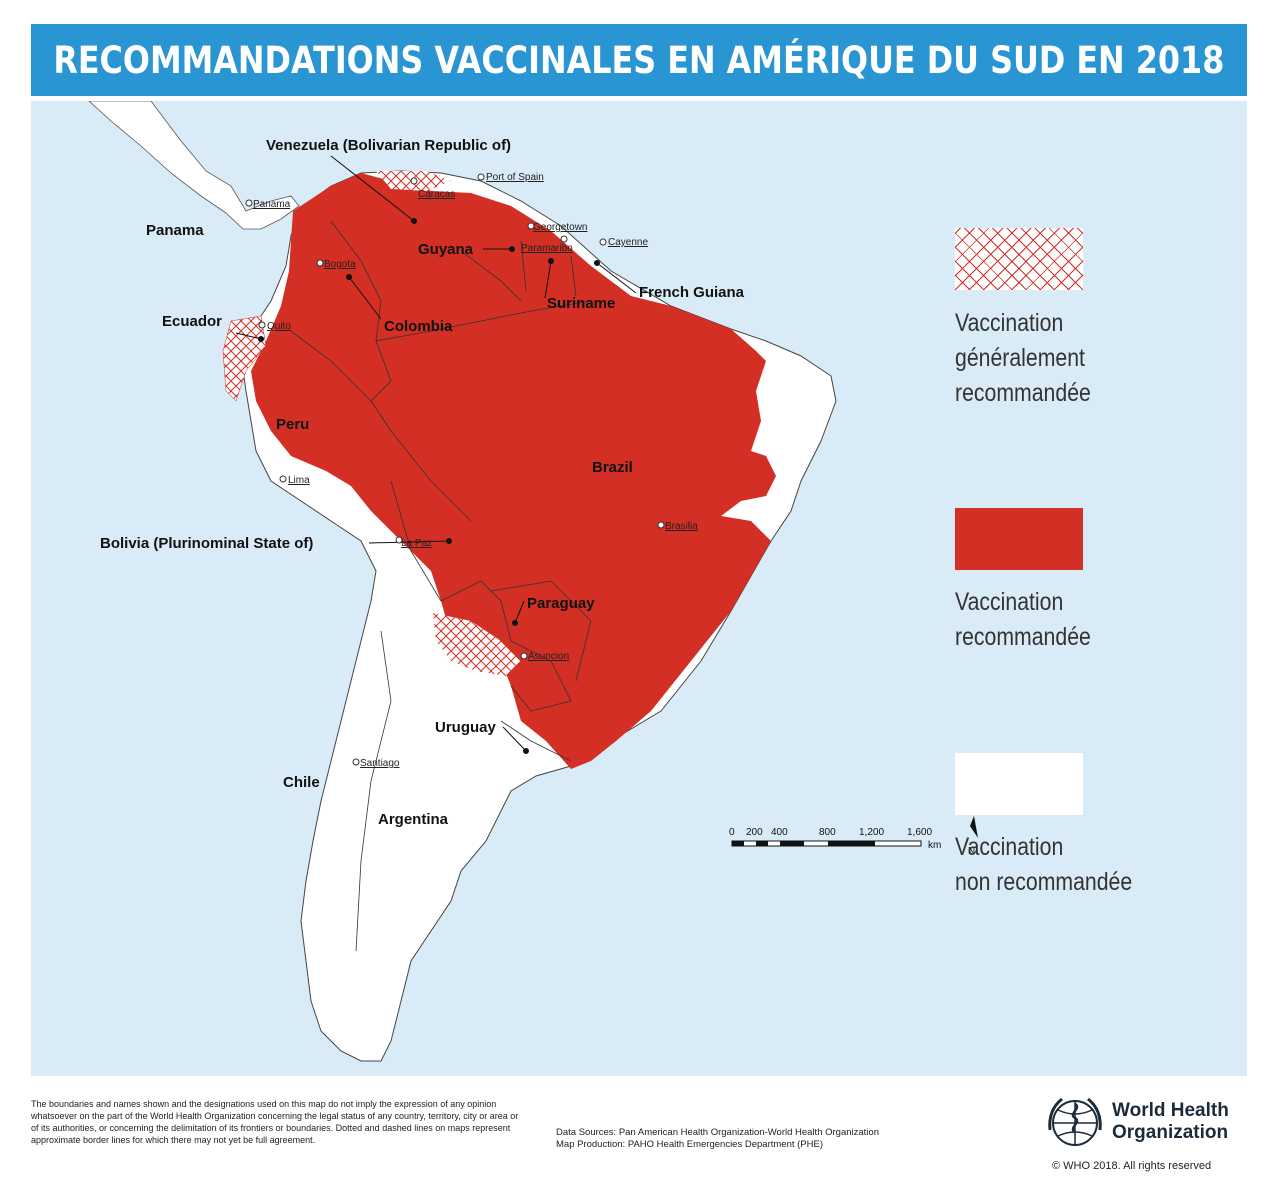 This screenshot has height=1187, width=1280. I want to click on label-venezuela: Venezuela (Bolivarian Republic of), so click(388, 145).